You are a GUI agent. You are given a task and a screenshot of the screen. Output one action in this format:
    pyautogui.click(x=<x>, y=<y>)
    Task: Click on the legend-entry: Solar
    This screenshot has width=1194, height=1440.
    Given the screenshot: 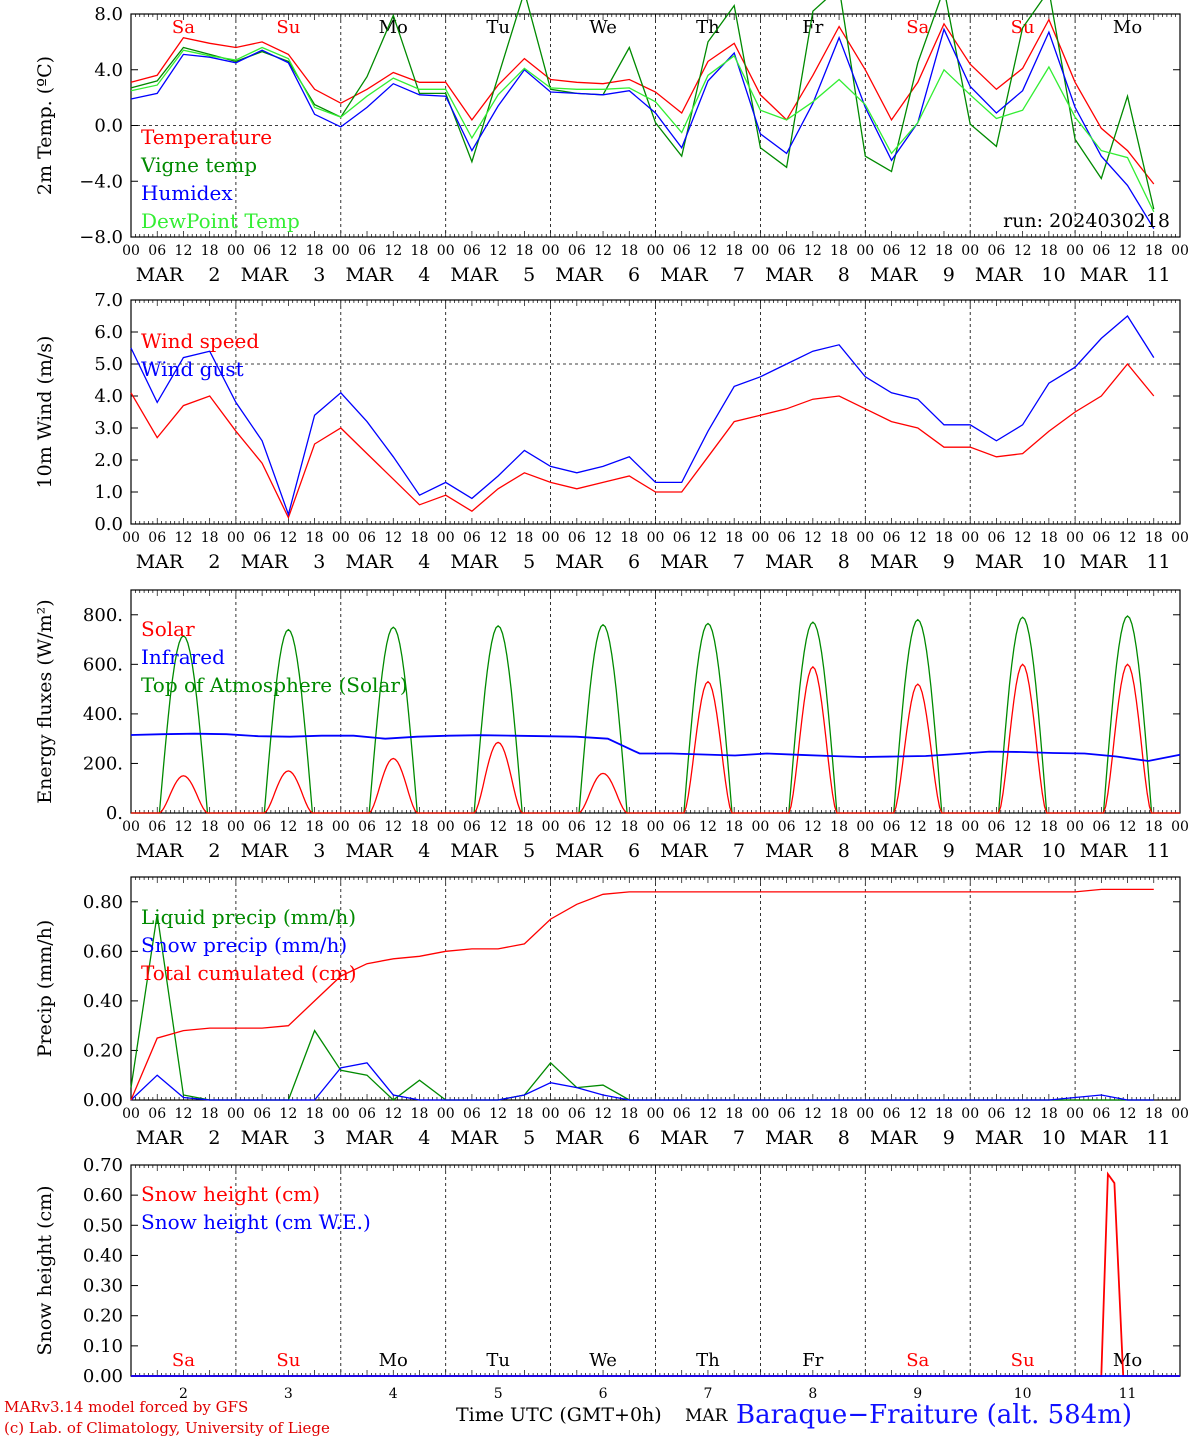 What is the action you would take?
    pyautogui.click(x=168, y=629)
    